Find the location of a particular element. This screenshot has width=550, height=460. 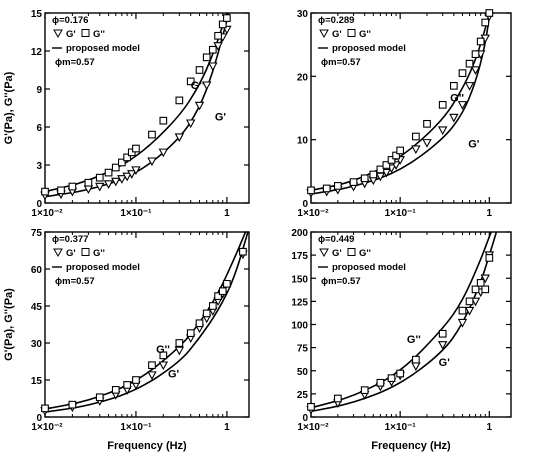

gp-curve-label: G' is located at coordinates (221, 118).